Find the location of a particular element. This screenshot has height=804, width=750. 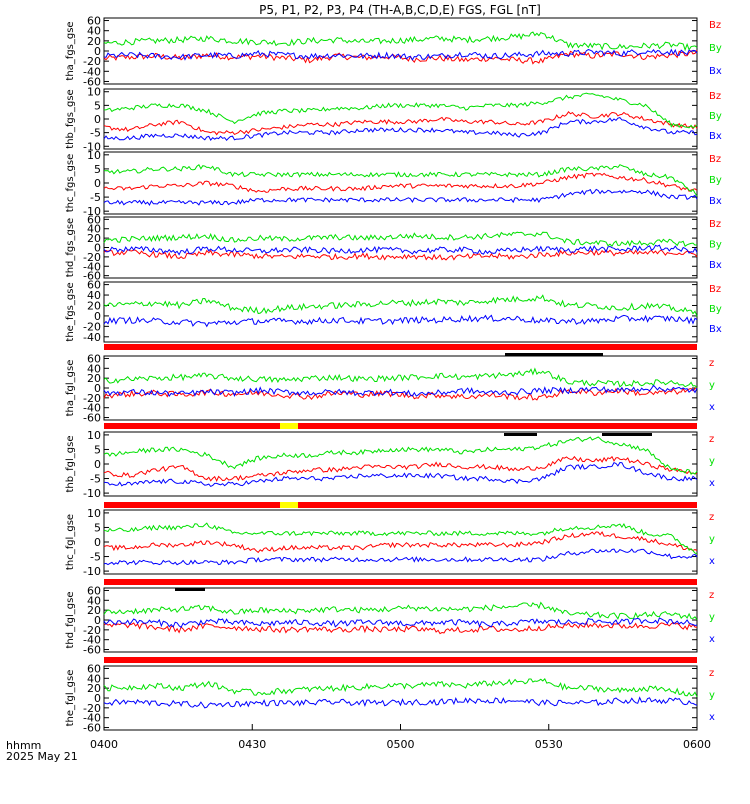

y-axis-label: thd_fgl_gse is located at coordinates (70, 620).